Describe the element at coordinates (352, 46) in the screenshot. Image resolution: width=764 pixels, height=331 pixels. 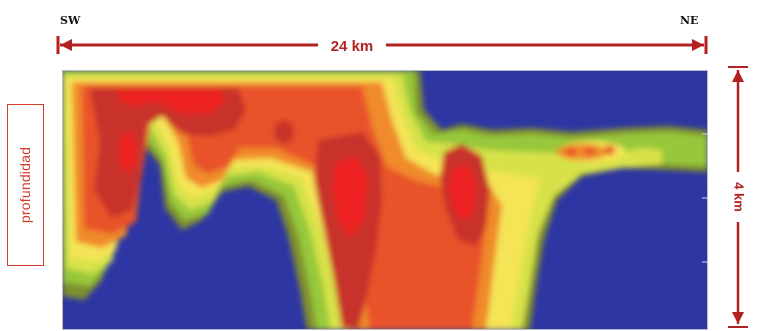
I see `distance-label: 24 km` at that location.